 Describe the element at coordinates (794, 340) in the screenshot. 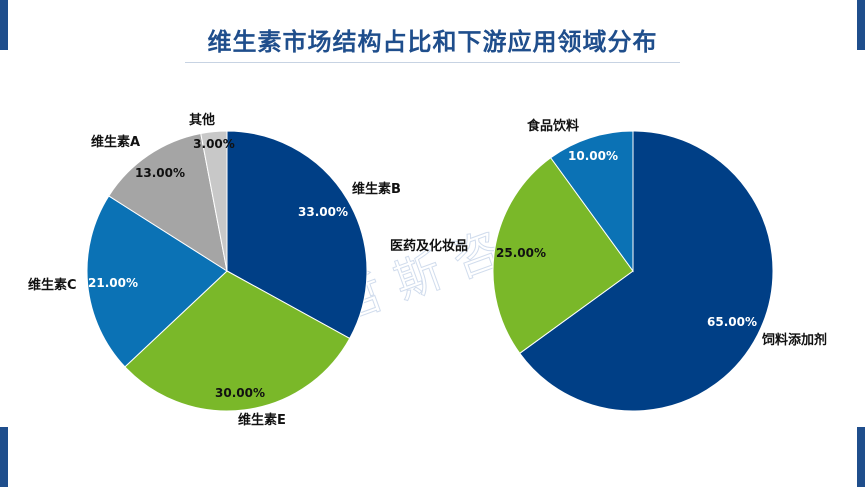

I see `pie2-category-label-0: 饲料添加剂` at that location.